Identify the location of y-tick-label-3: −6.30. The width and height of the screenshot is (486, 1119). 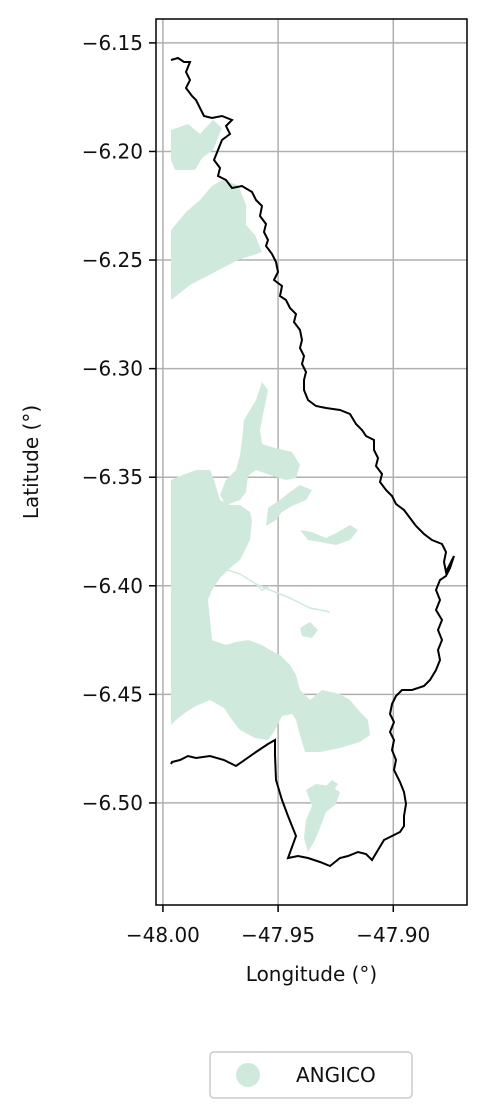
(112, 369).